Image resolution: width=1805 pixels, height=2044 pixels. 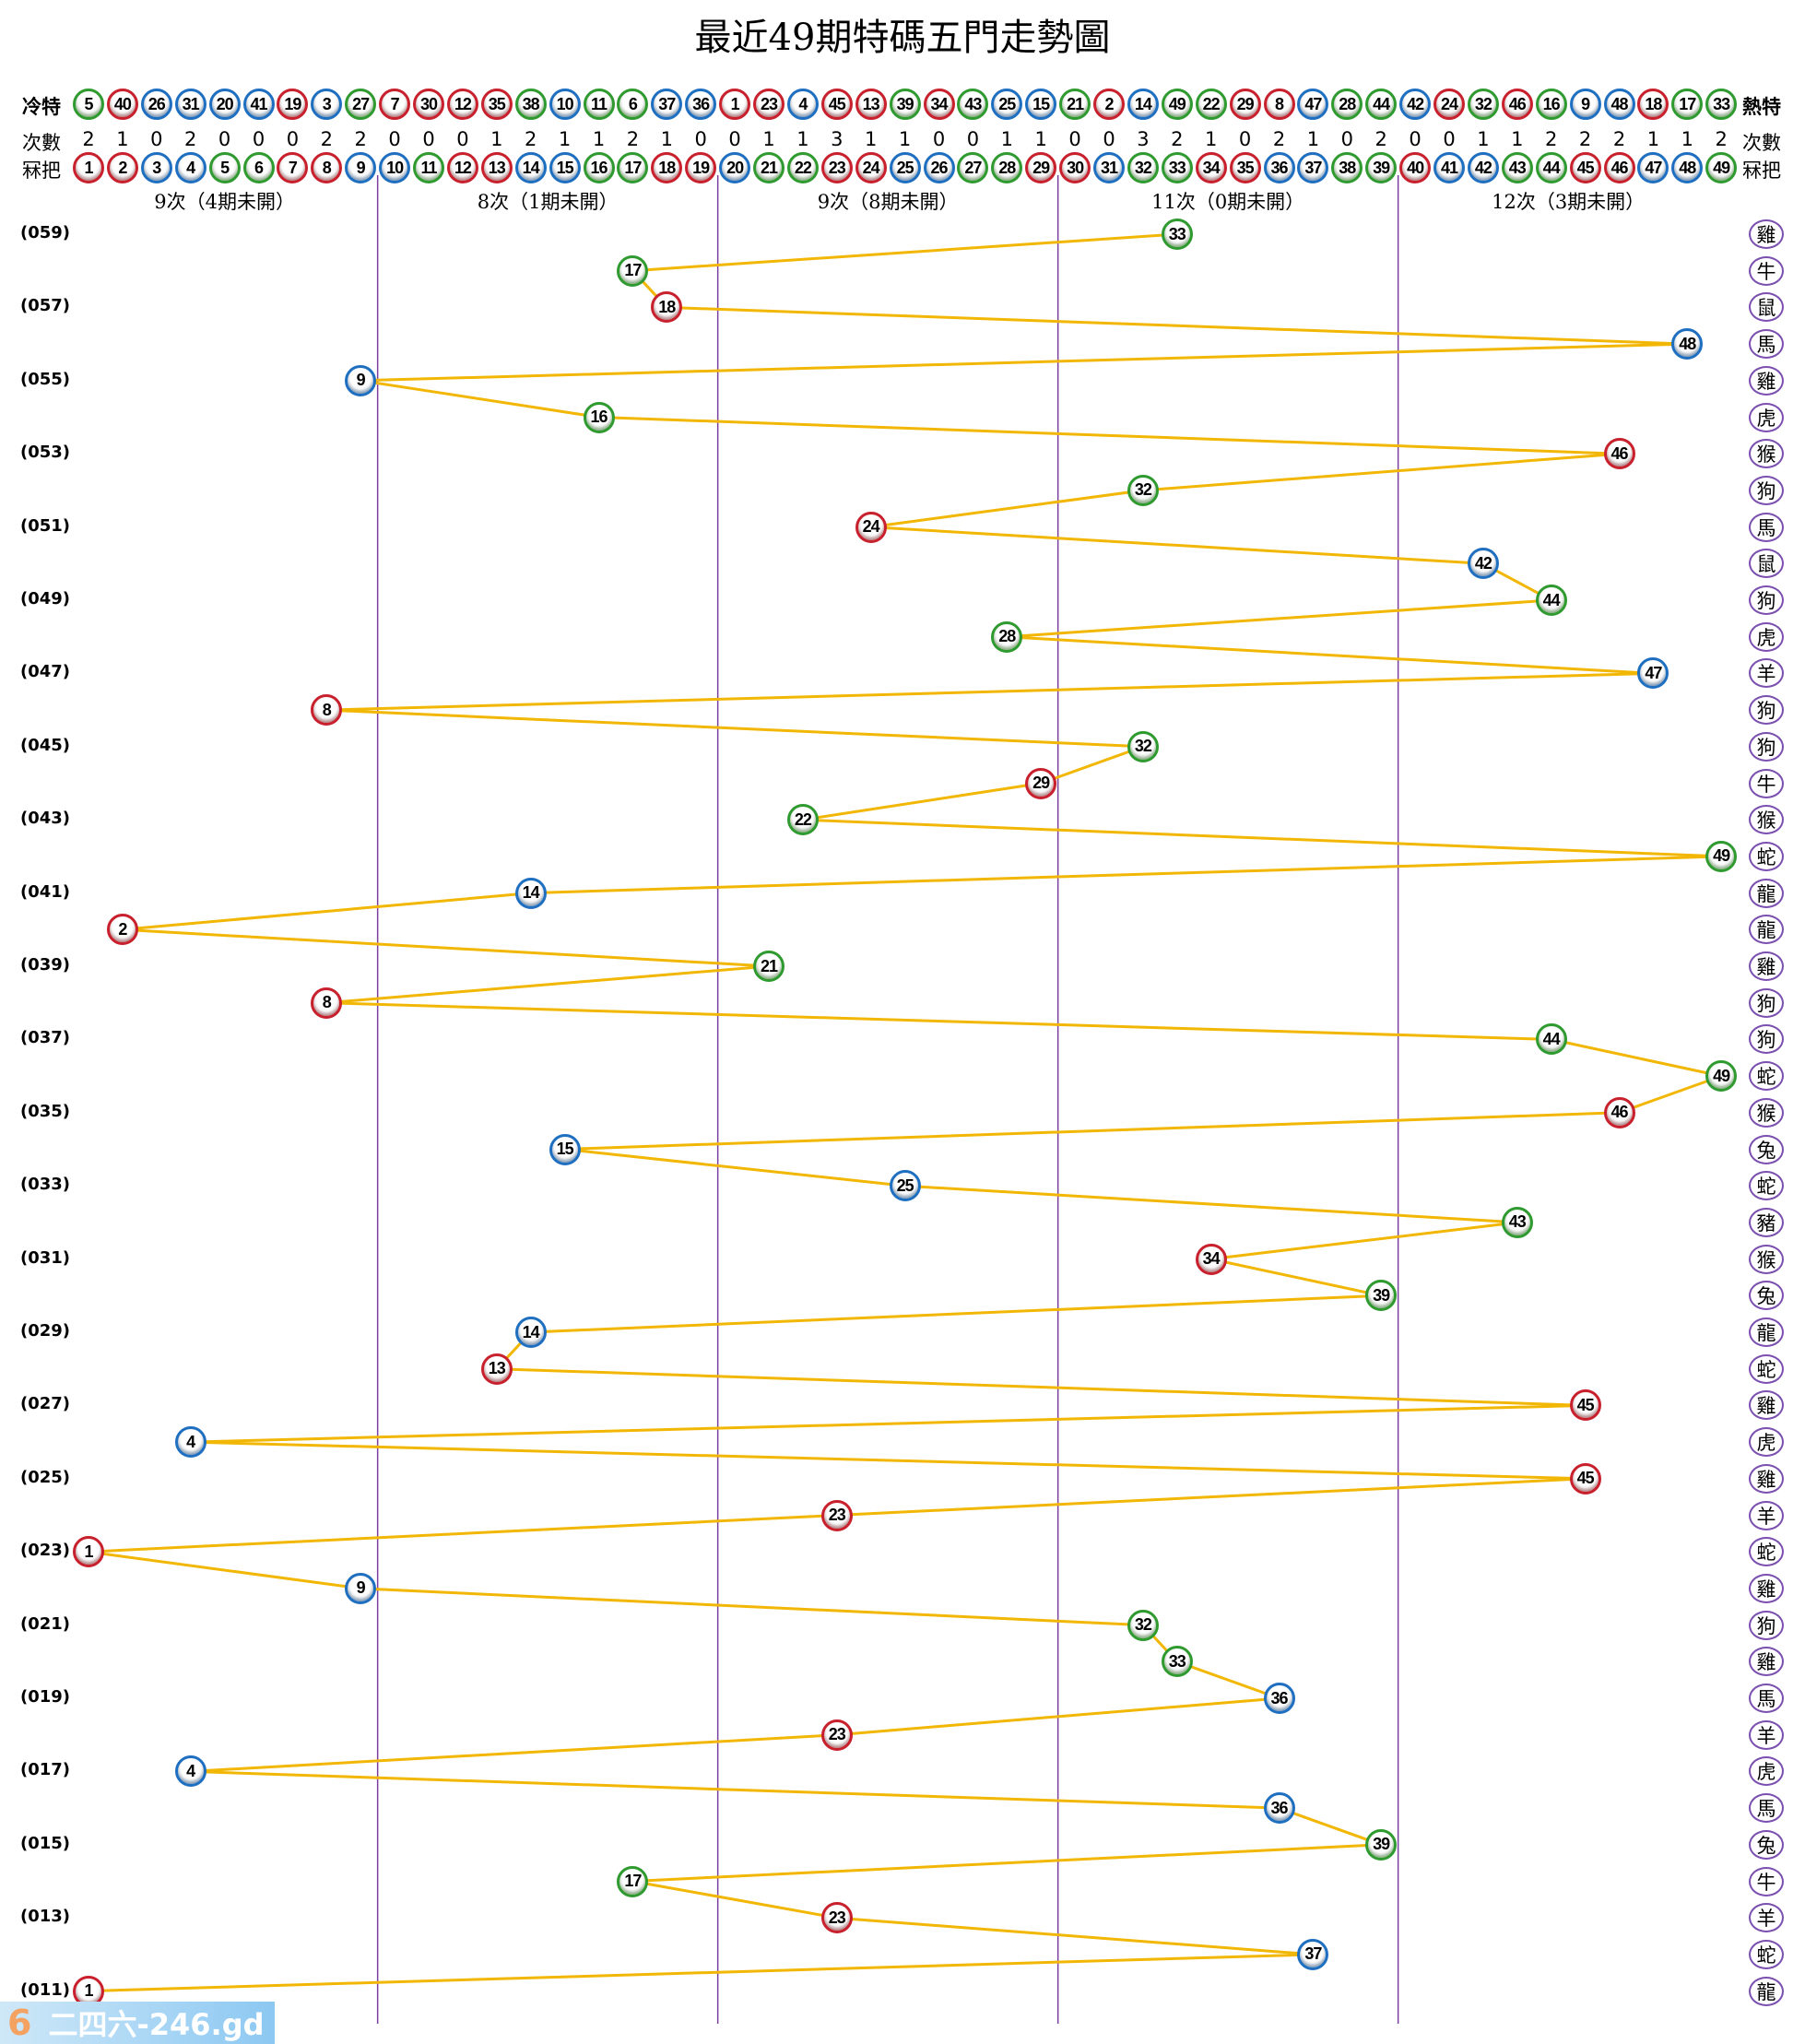 I want to click on zodiac-badge: 兔, so click(x=1766, y=1149).